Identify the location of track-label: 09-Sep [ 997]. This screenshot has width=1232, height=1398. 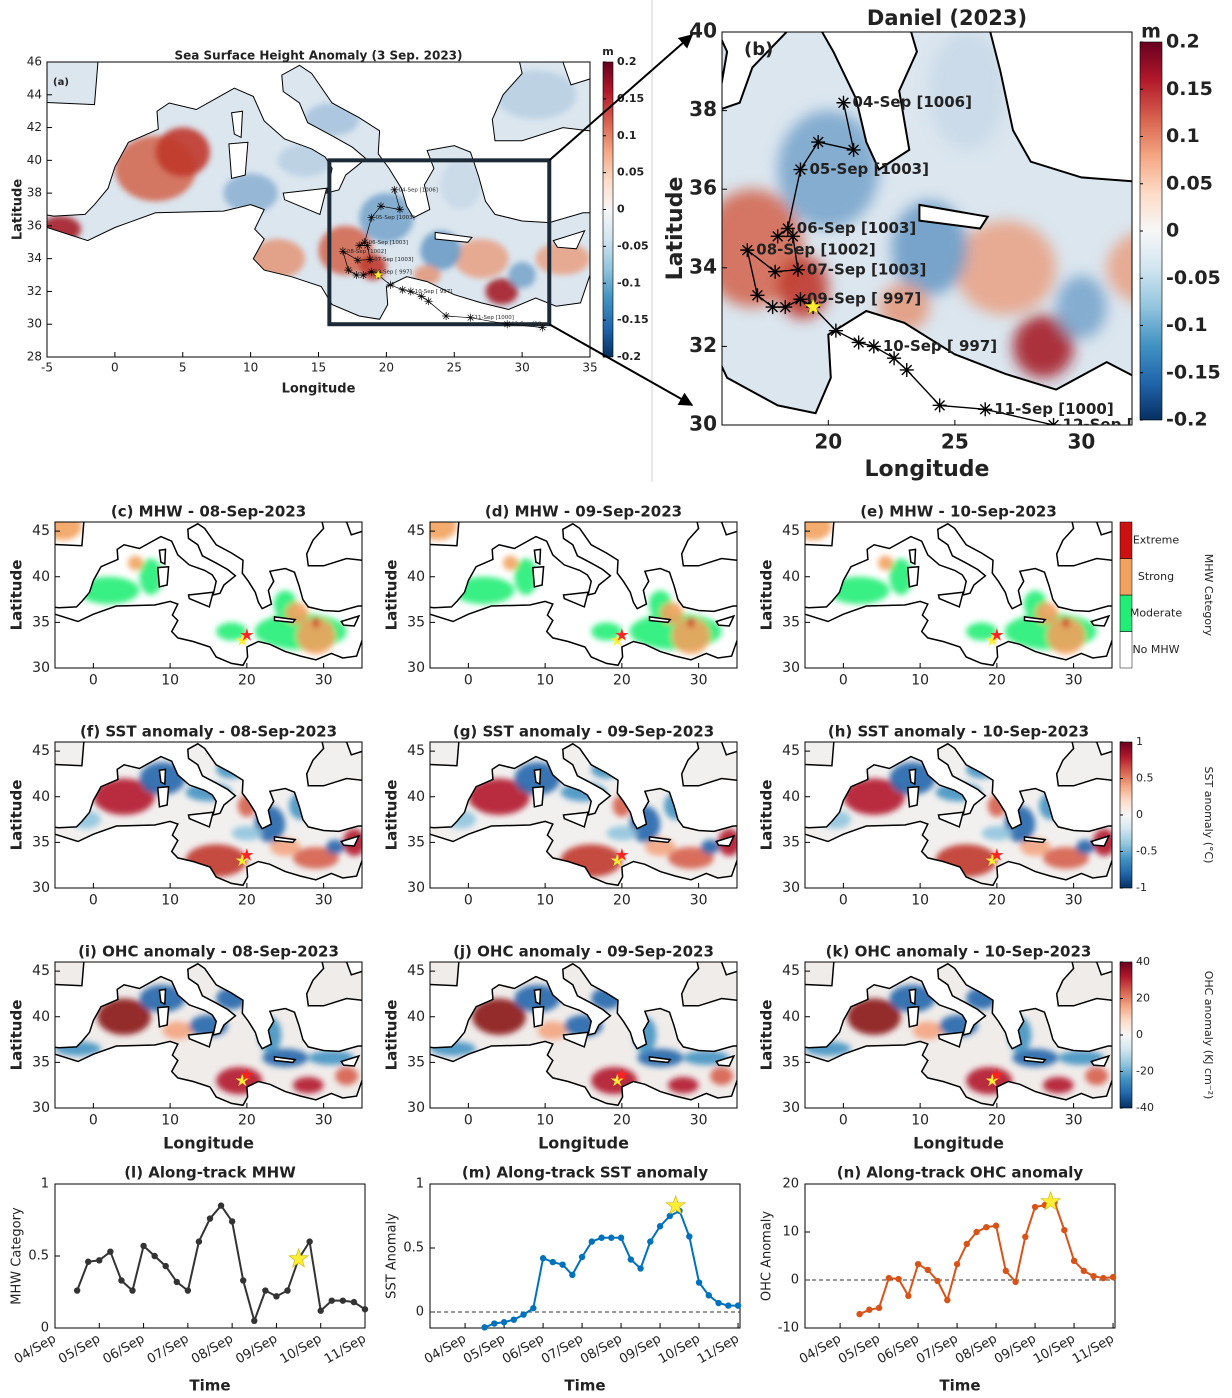
(864, 299).